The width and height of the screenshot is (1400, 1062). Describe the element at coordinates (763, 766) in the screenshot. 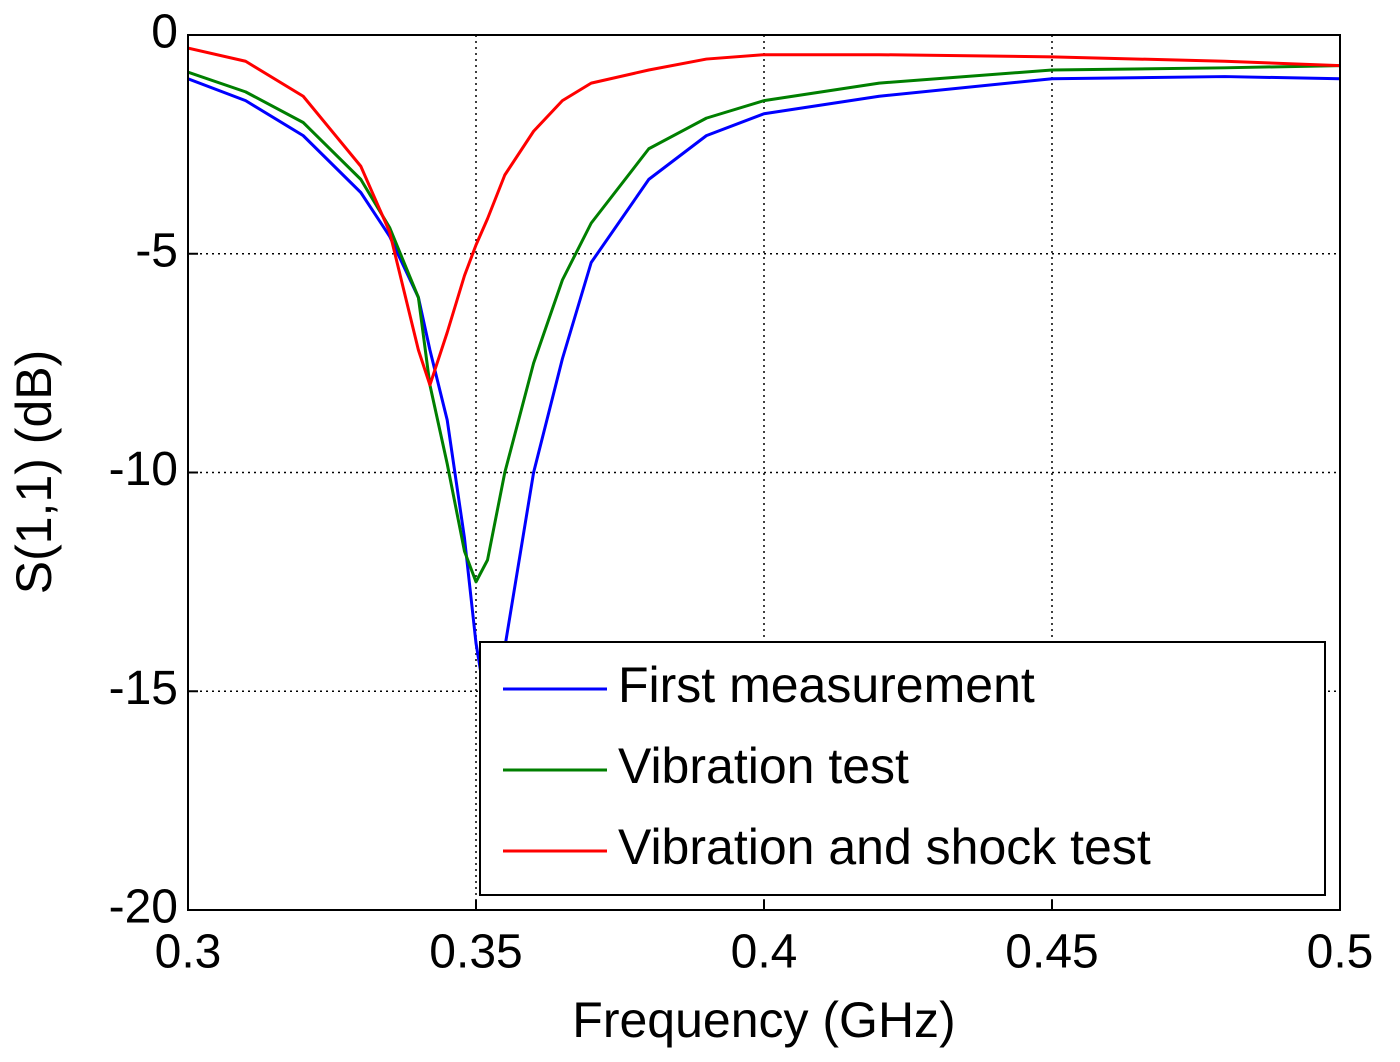

I see `legend-label: Vibration test` at that location.